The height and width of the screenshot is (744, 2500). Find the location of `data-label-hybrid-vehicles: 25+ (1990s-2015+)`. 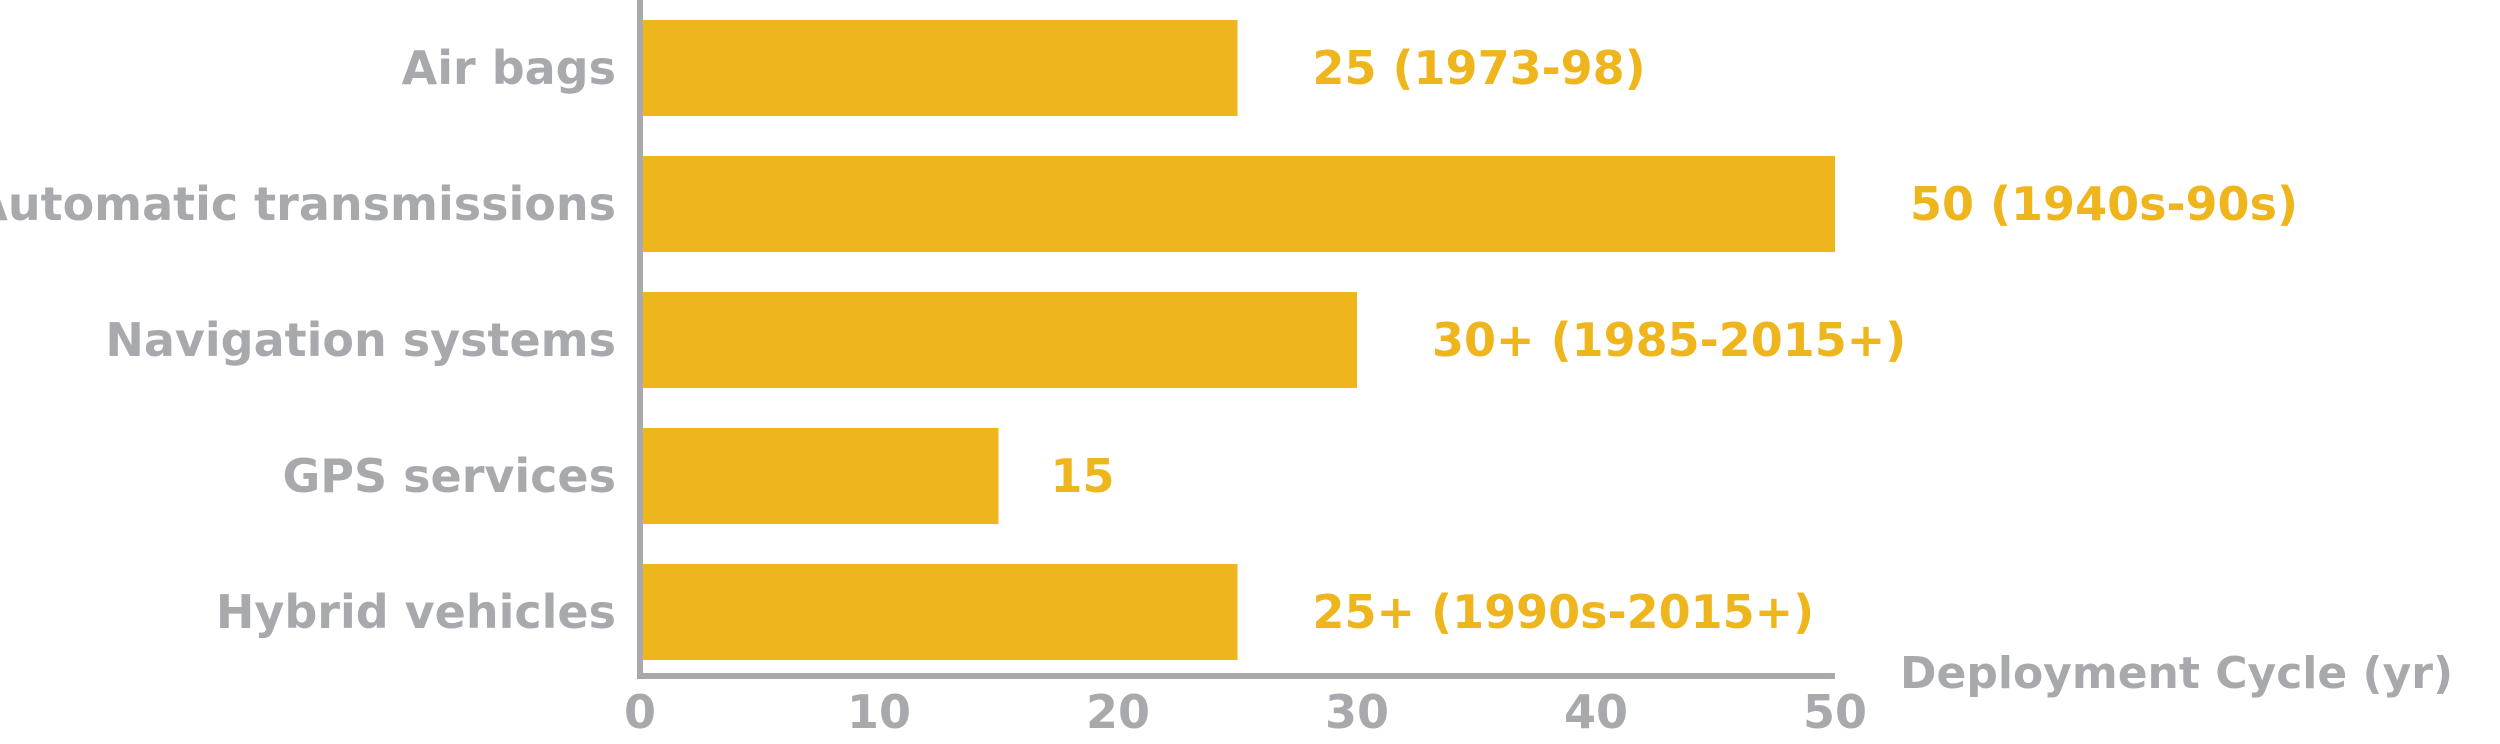

data-label-hybrid-vehicles: 25+ (1990s-2015+) is located at coordinates (1564, 612).